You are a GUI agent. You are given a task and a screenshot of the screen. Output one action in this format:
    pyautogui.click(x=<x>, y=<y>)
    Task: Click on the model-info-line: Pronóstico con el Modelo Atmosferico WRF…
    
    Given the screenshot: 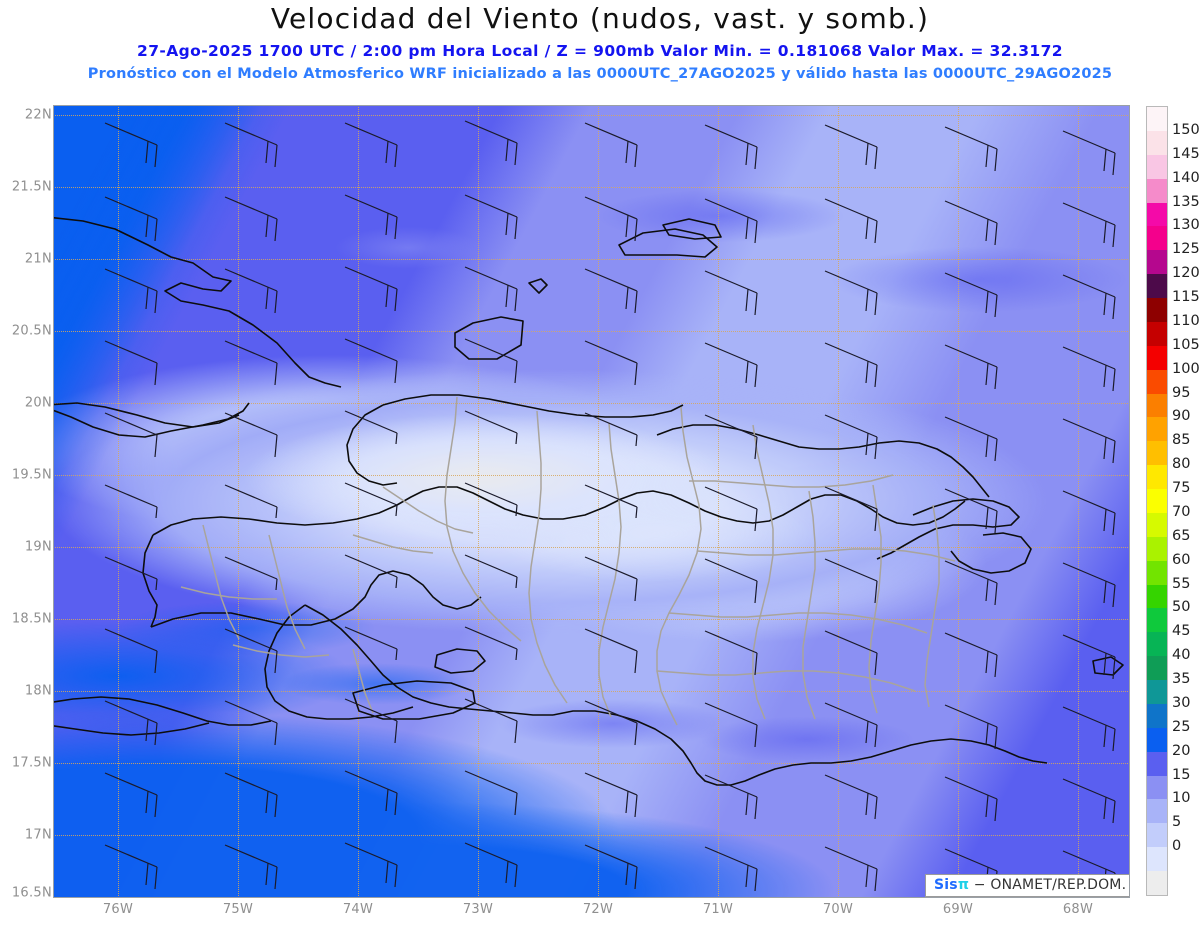 What is the action you would take?
    pyautogui.click(x=600, y=74)
    